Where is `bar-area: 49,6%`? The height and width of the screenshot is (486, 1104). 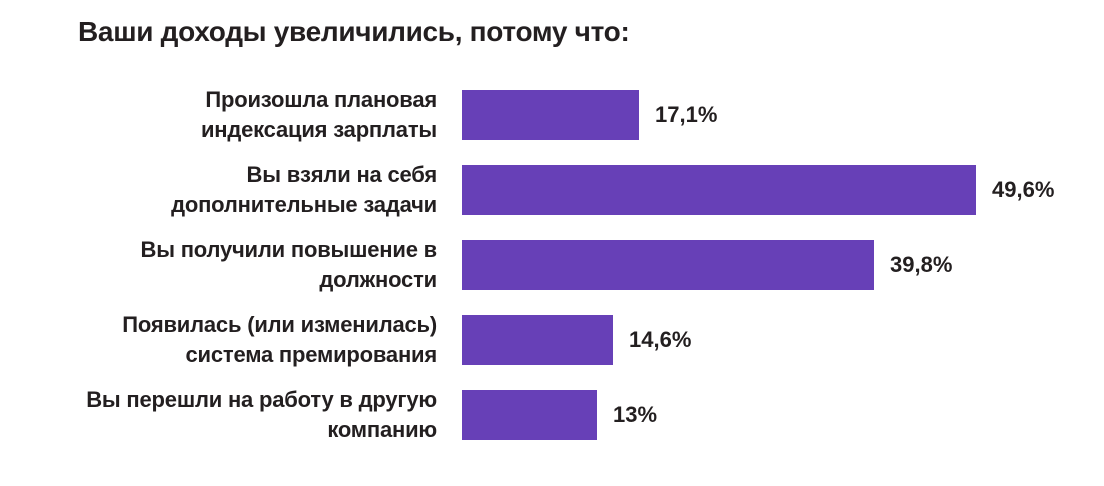 bar-area: 49,6% is located at coordinates (783, 189).